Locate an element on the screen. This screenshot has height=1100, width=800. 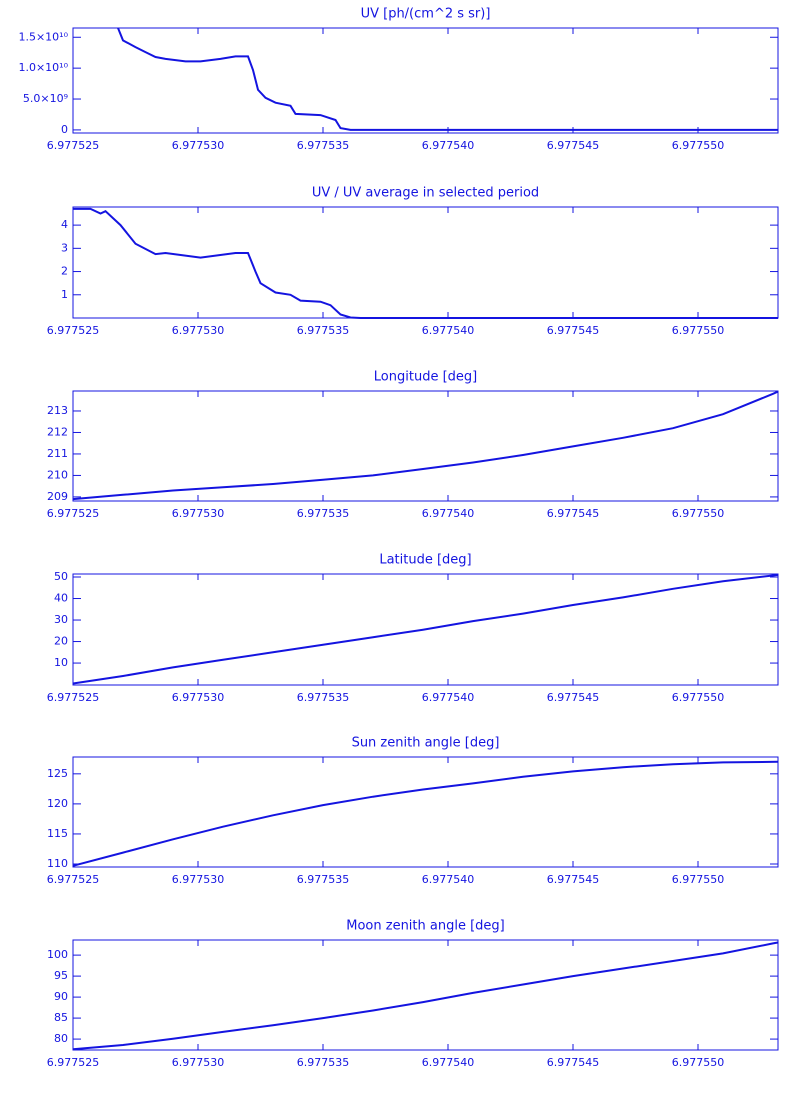
y-tick-label: 1 is located at coordinates (64, 294).